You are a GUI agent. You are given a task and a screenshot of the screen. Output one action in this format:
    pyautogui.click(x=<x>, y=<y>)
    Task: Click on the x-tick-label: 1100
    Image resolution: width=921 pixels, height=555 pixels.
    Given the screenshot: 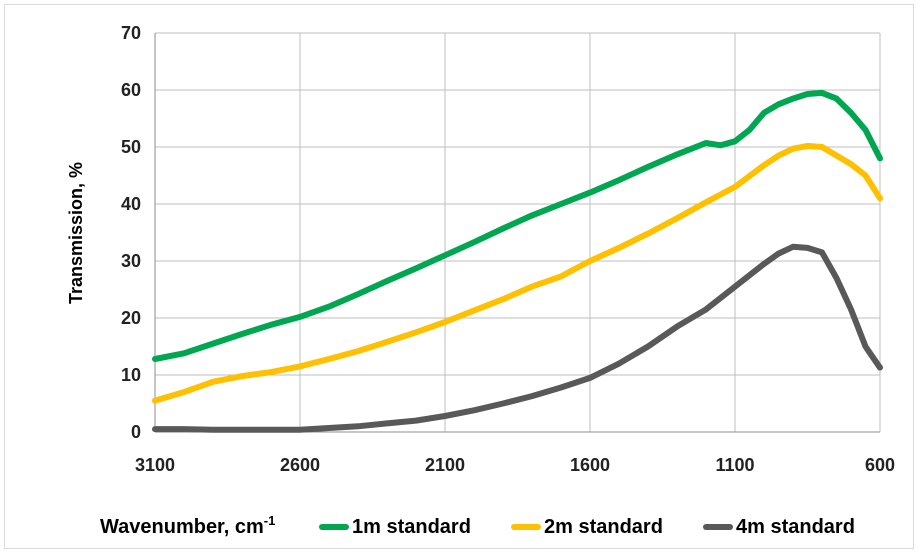 What is the action you would take?
    pyautogui.click(x=734, y=465)
    